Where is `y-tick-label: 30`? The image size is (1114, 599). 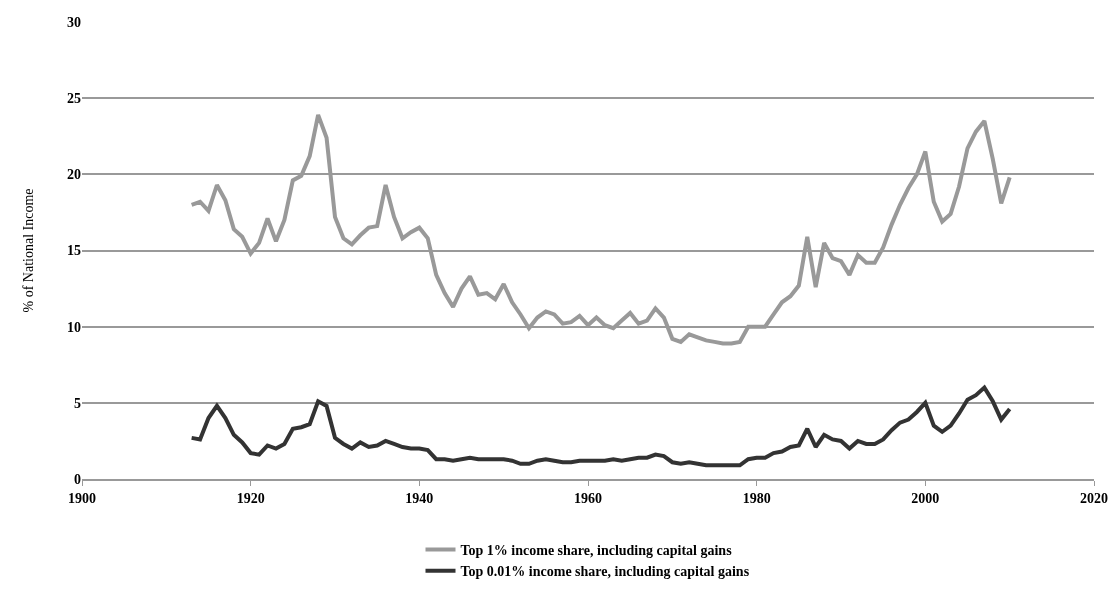 y-tick-label: 30 is located at coordinates (74, 22).